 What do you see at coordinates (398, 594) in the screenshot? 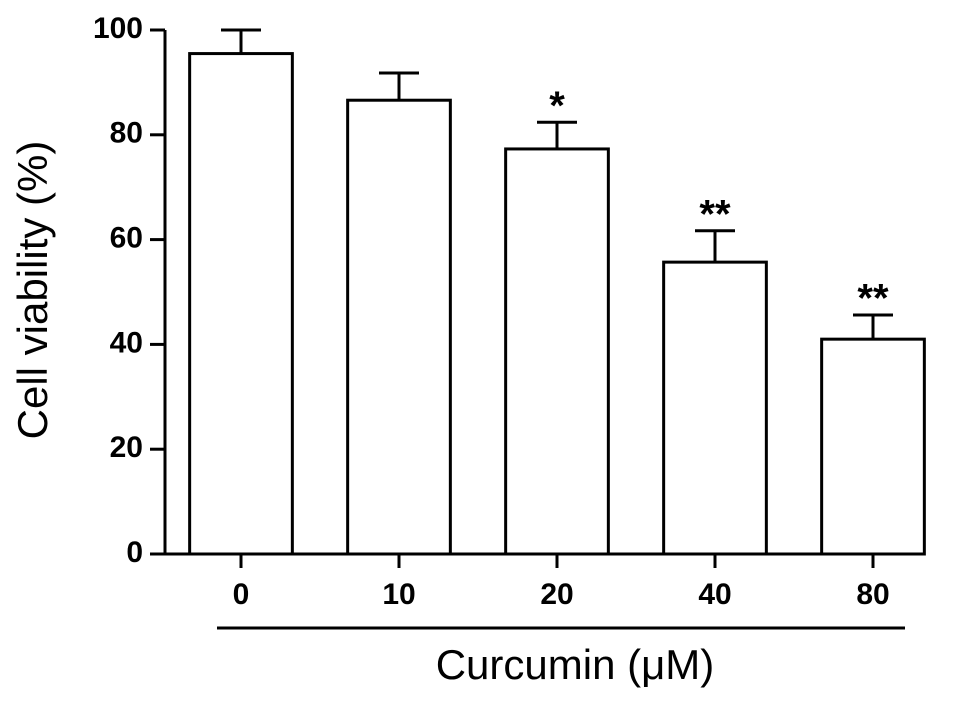
I see `x-tick-label: 10` at bounding box center [398, 594].